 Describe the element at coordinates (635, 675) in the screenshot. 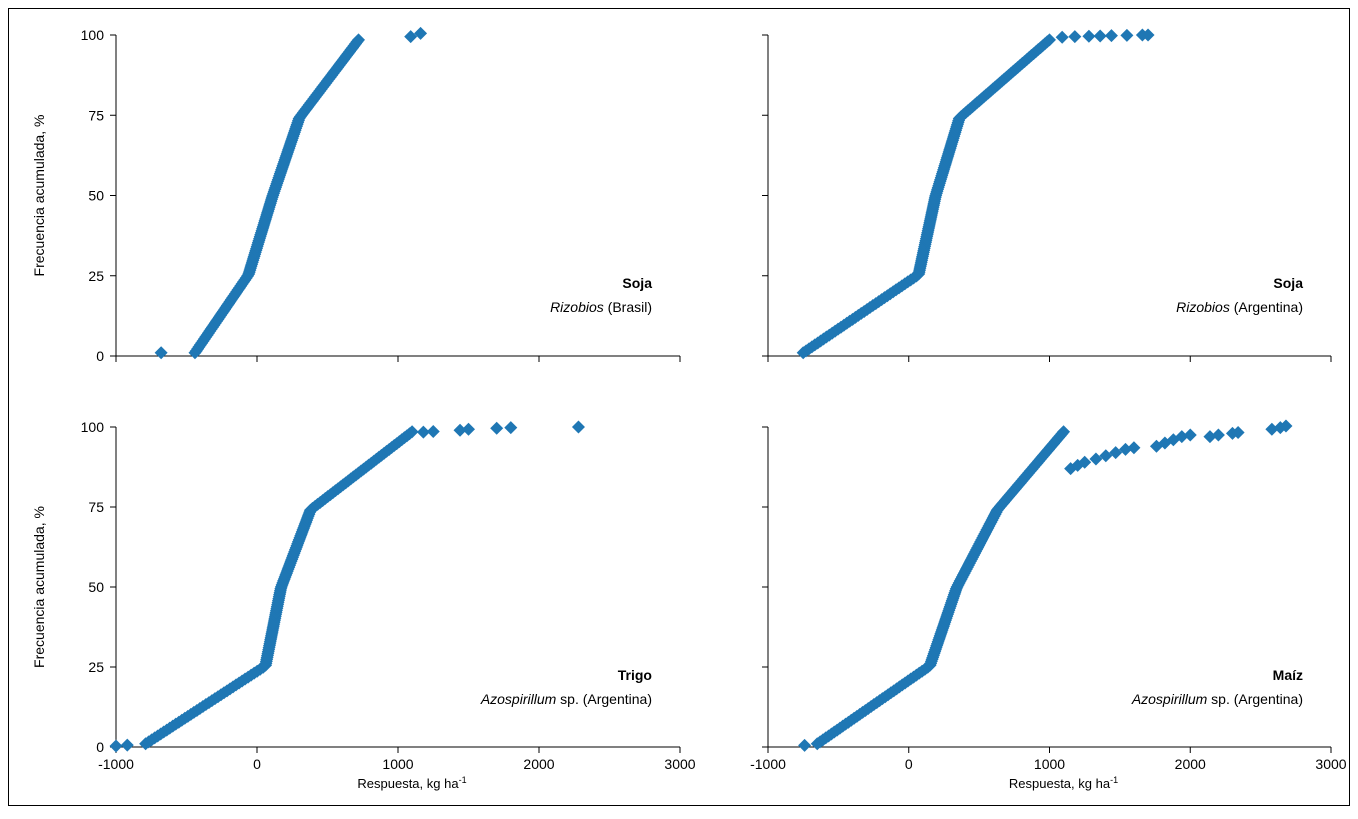

I see `panel-title: Trigo` at that location.